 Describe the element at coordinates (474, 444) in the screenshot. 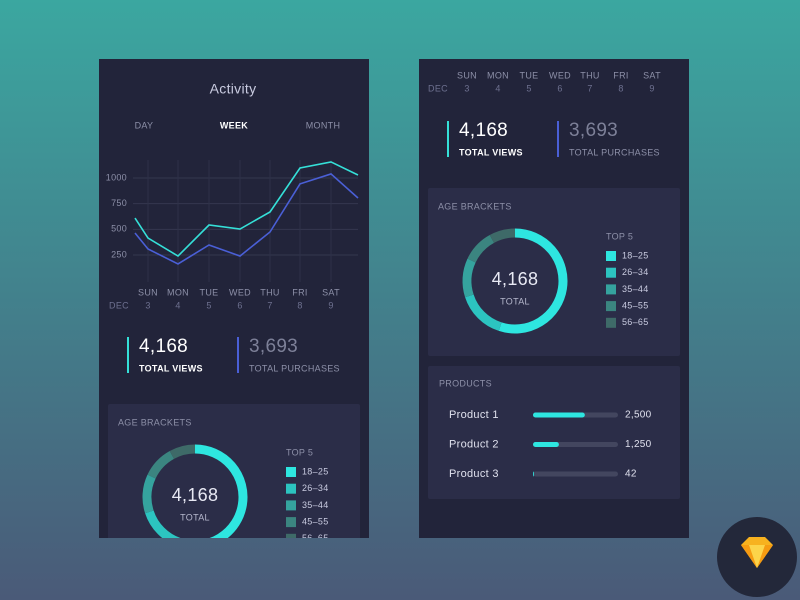

I see `product-name: Product 2` at that location.